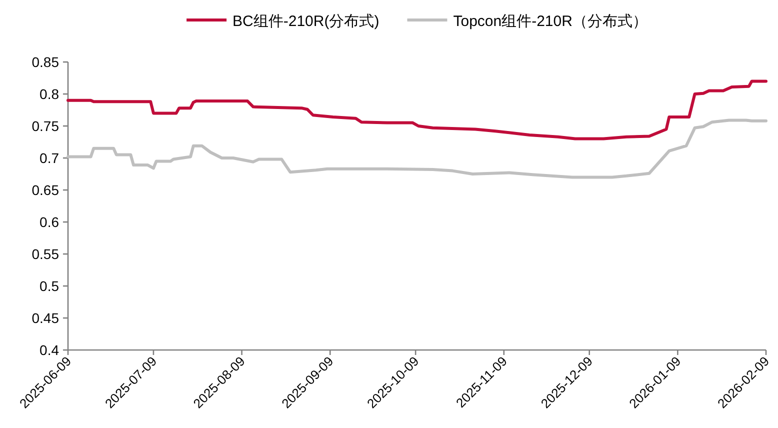  What do you see at coordinates (50, 158) in the screenshot?
I see `y-tick-label: 0.7` at bounding box center [50, 158].